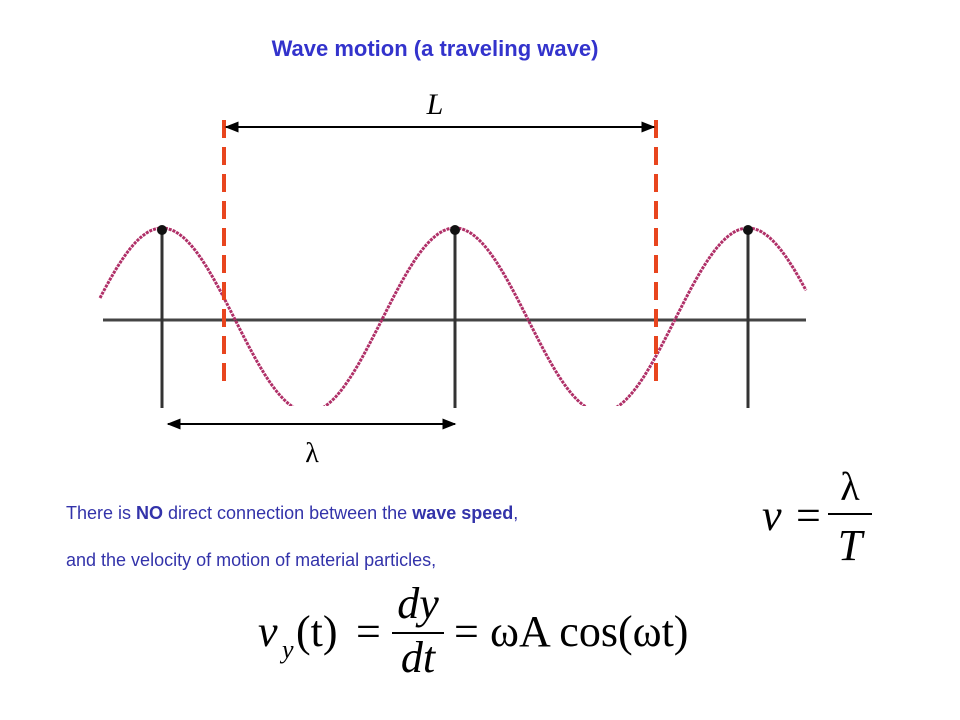 The width and height of the screenshot is (960, 720). Describe the element at coordinates (419, 657) in the screenshot. I see `eq-symbol: dt` at that location.